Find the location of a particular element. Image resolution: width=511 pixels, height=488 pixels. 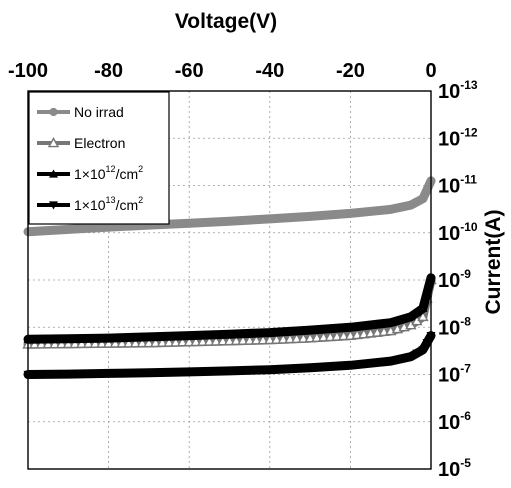

legend-entry: 1×1012/cm2 is located at coordinates (90, 173).